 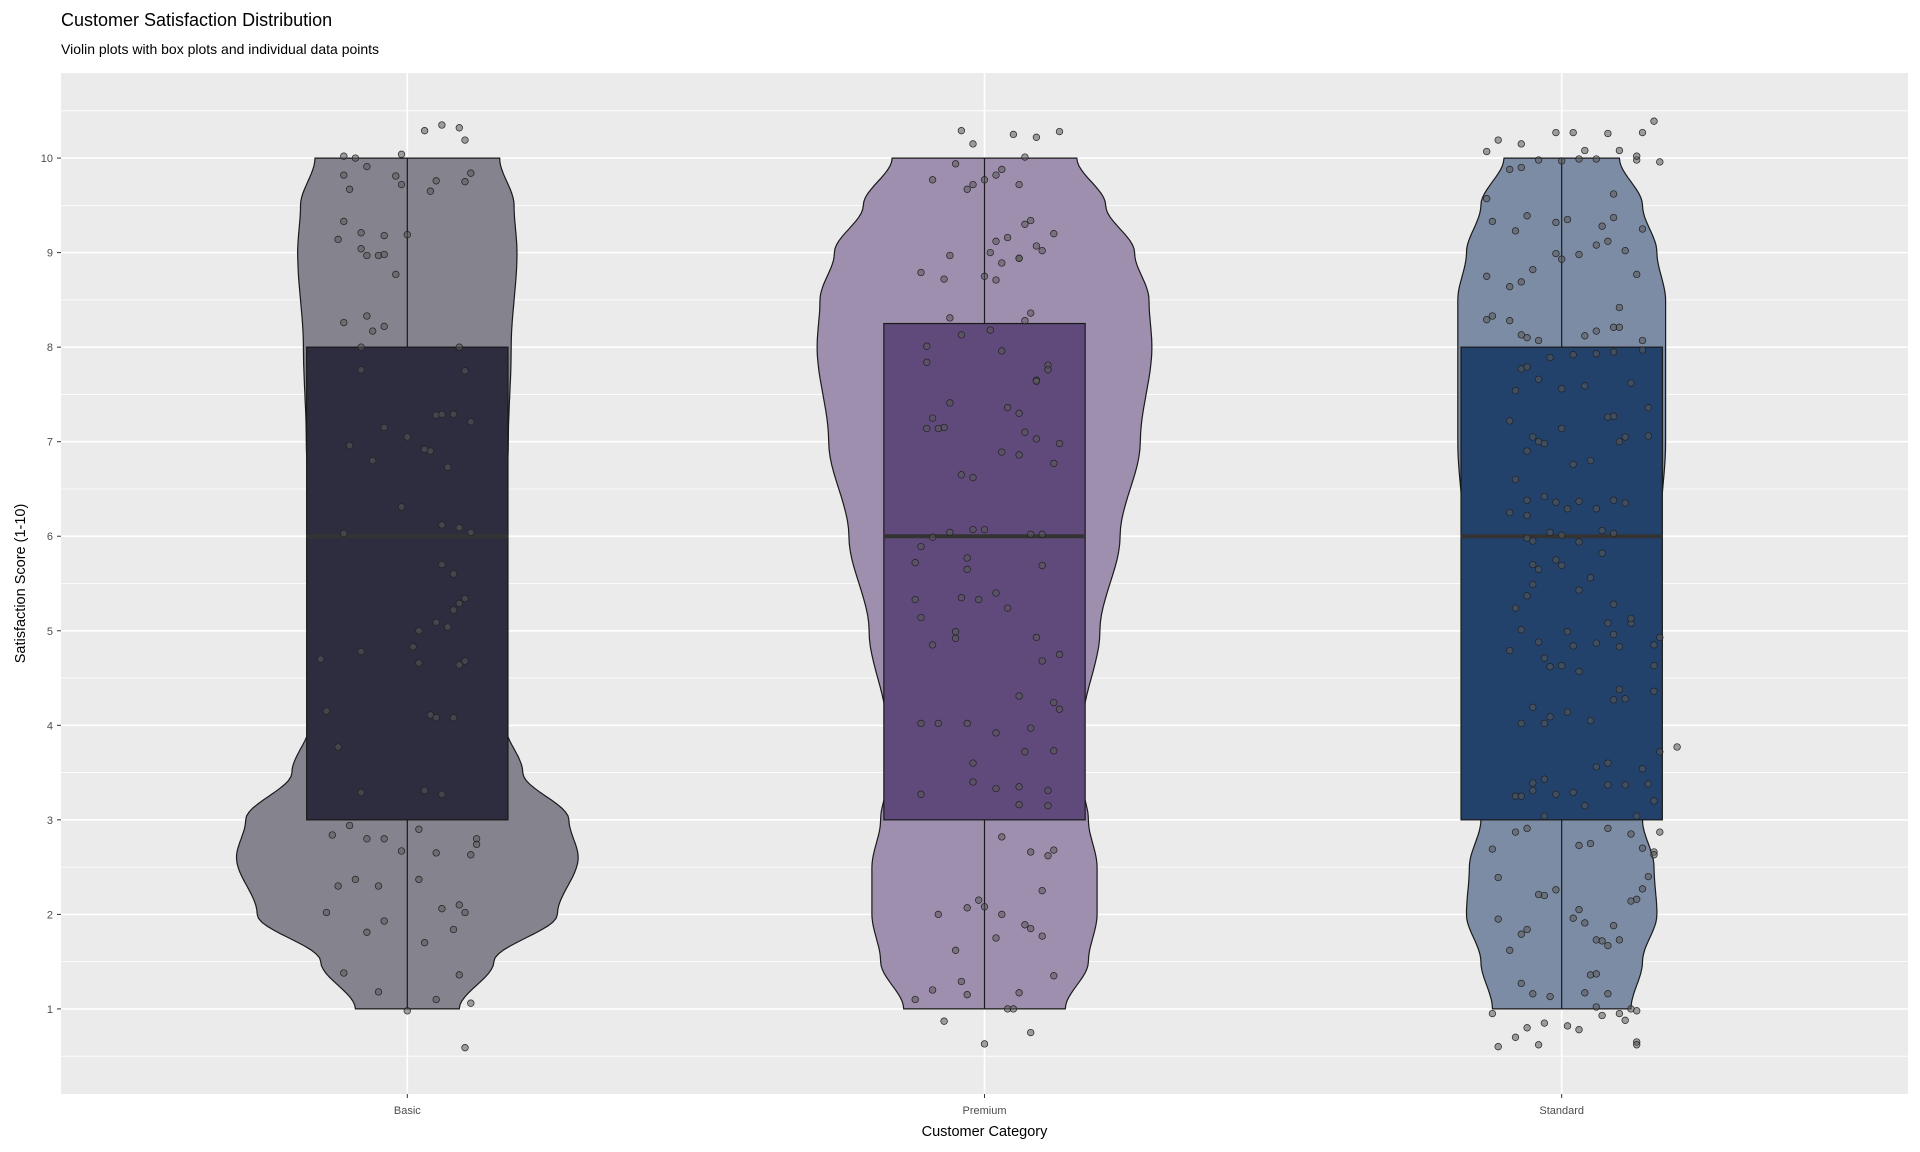 I want to click on y-tick-label: 4, so click(x=50, y=726).